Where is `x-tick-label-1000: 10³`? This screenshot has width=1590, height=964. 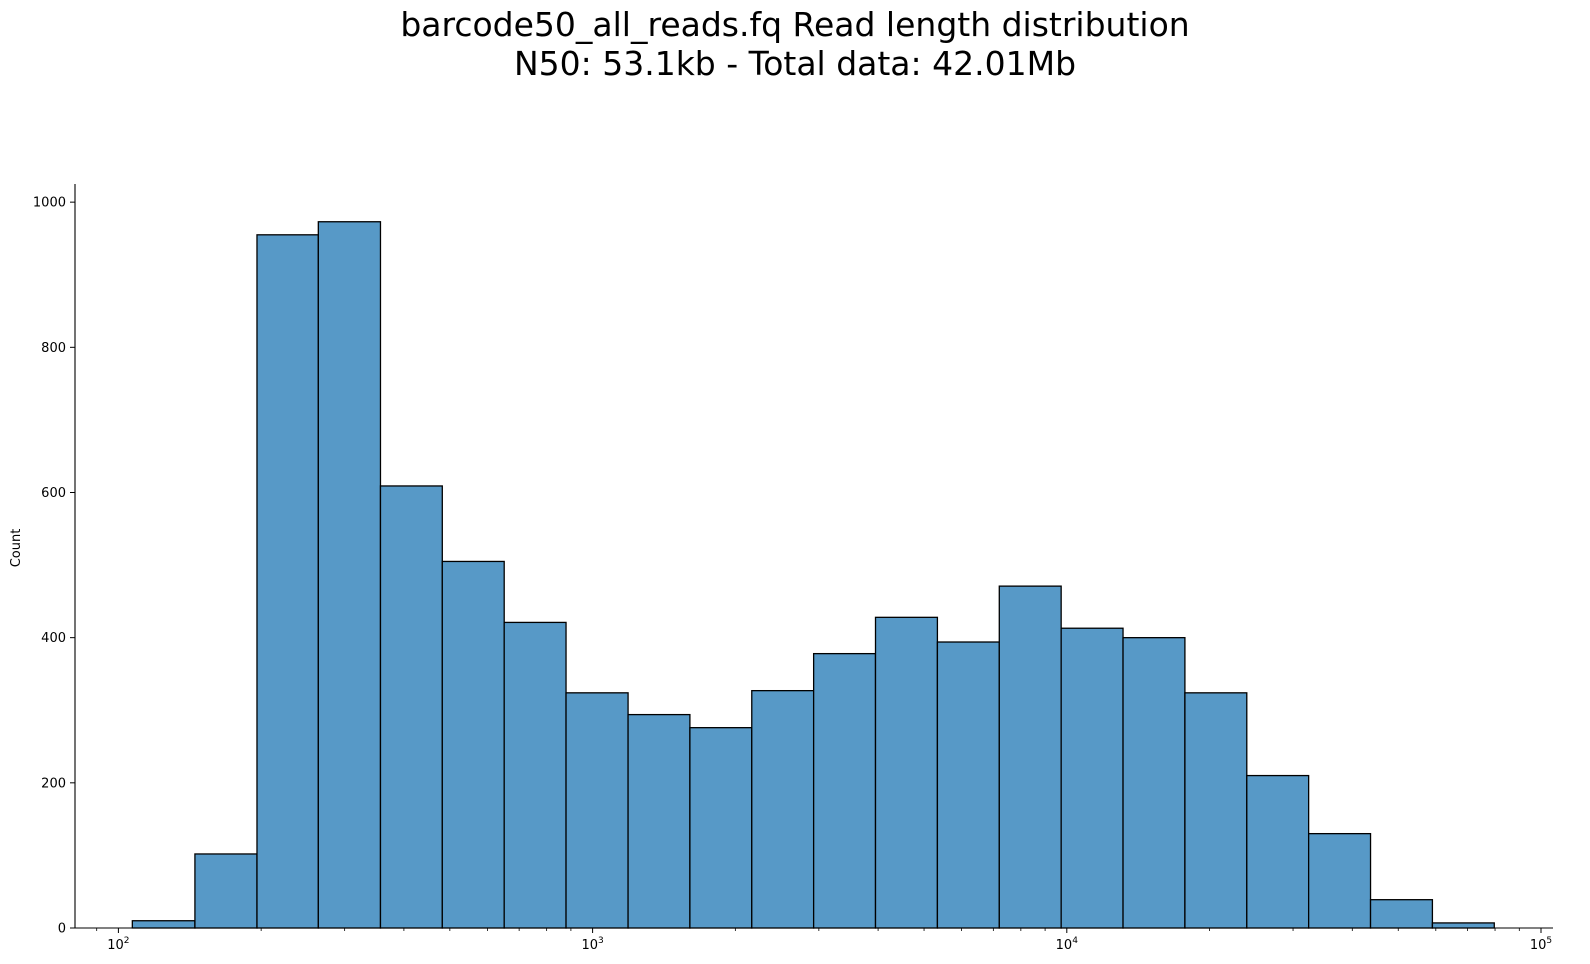
x-tick-label-1000: 10³ is located at coordinates (592, 944).